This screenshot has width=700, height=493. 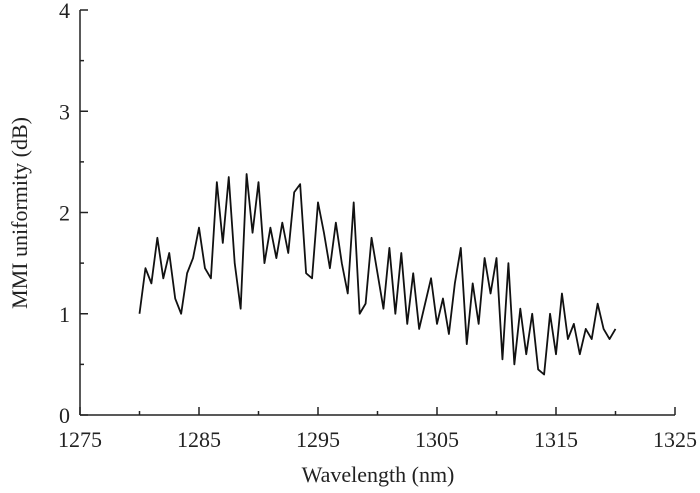 What do you see at coordinates (64, 415) in the screenshot?
I see `y-tick-label: 0` at bounding box center [64, 415].